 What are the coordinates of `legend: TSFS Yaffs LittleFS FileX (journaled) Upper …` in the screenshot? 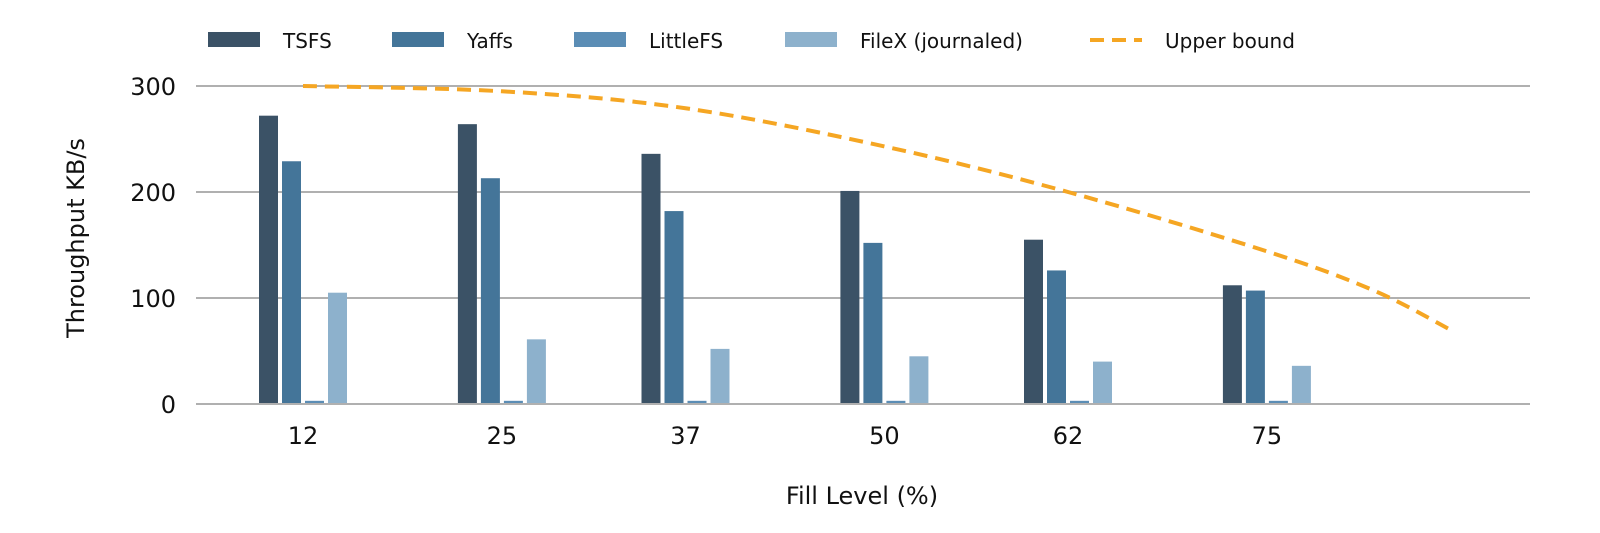 It's located at (751, 41).